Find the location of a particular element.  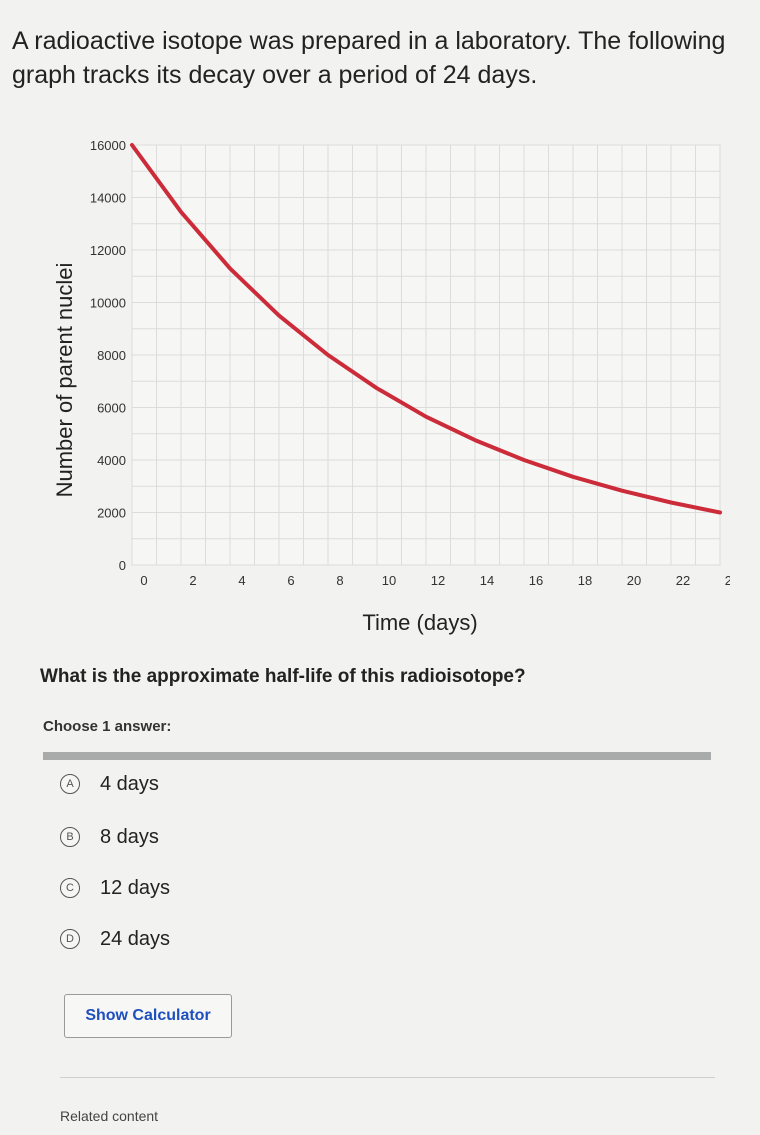

x-tick-label: 2 is located at coordinates (192, 580).